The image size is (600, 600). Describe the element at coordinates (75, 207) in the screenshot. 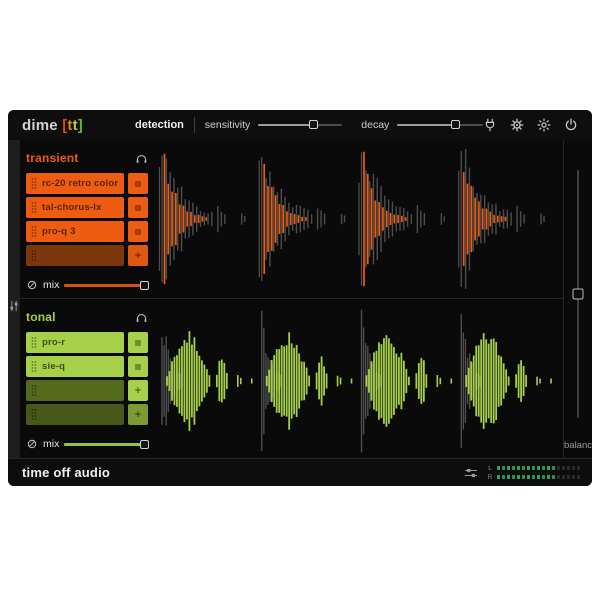

I see `slot-block: tal-chorus-lx` at that location.